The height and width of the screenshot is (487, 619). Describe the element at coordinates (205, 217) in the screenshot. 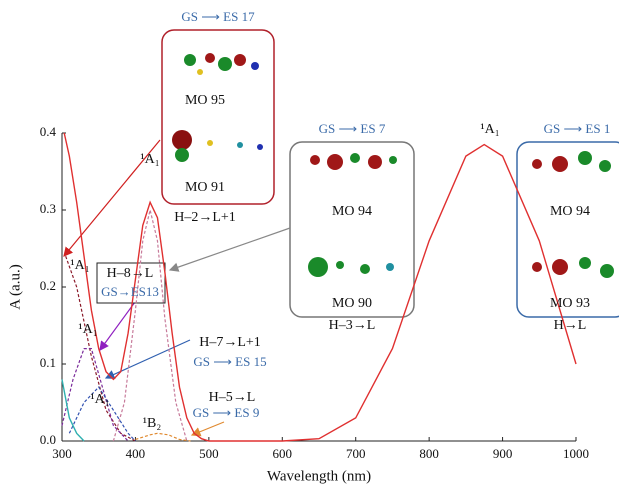

I see `annotation: H–2→L+1` at that location.